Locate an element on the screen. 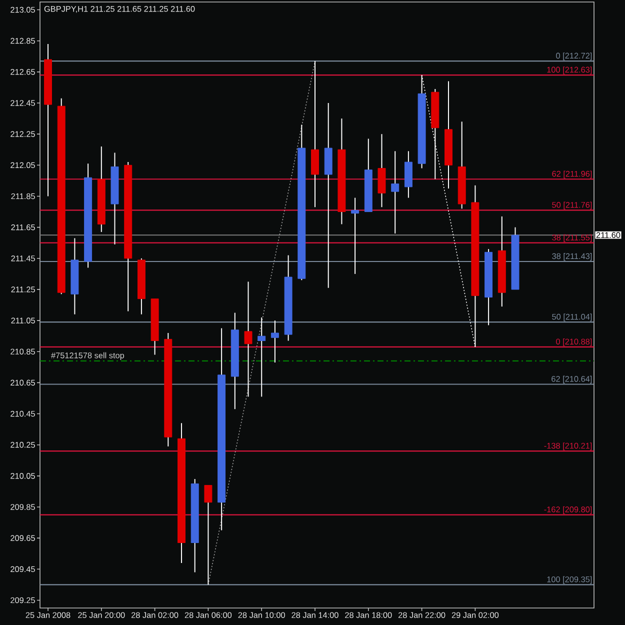  ref-line-label: 62 [210.64] is located at coordinates (572, 380).